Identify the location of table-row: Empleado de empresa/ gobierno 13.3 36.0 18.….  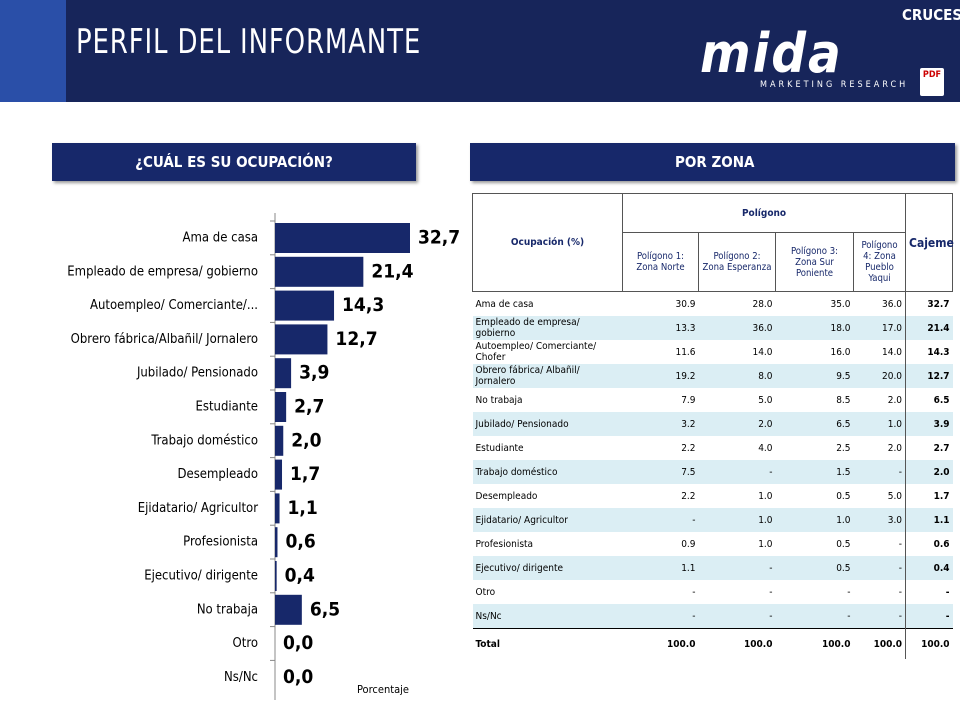
(712, 328).